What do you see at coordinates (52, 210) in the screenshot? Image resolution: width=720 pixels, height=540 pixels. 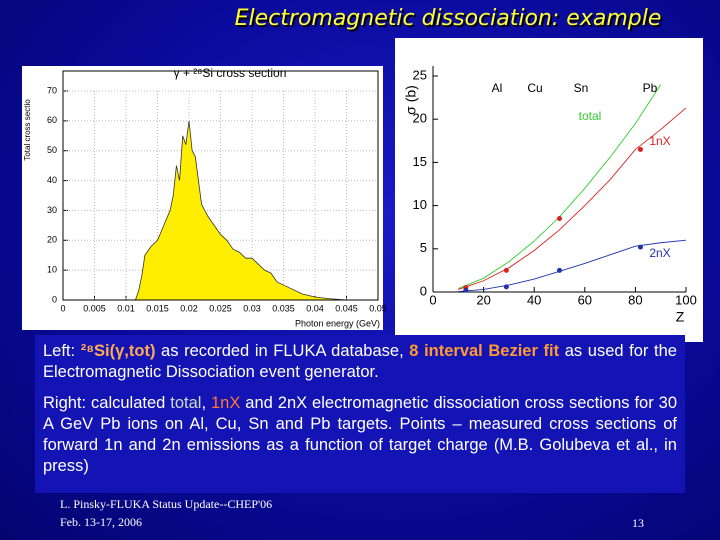 I see `y-tick-label: 30` at bounding box center [52, 210].